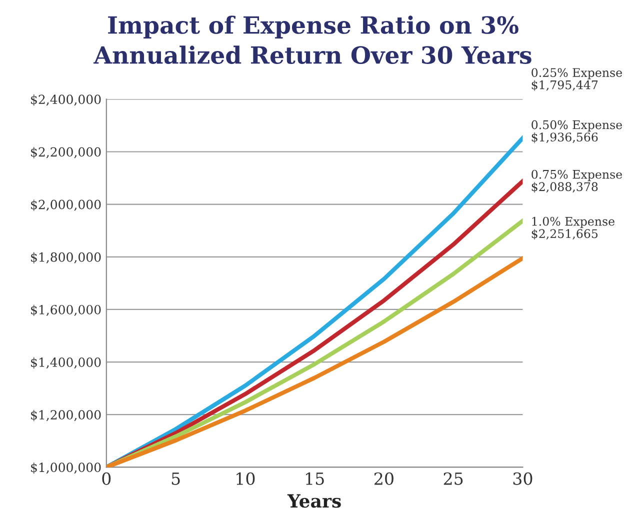 This screenshot has height=522, width=626. I want to click on x-tick-label: 25, so click(453, 478).